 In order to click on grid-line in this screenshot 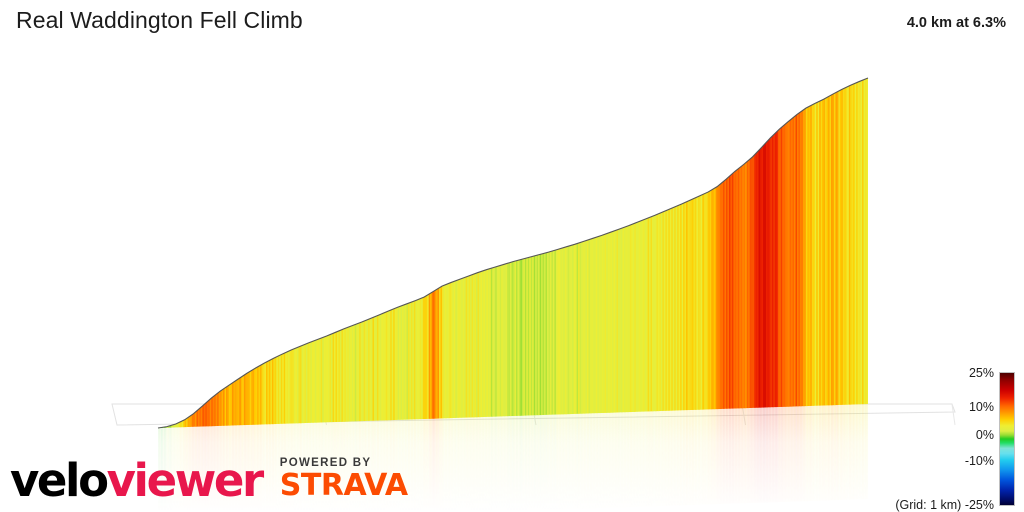, I will do `click(953, 414)`.